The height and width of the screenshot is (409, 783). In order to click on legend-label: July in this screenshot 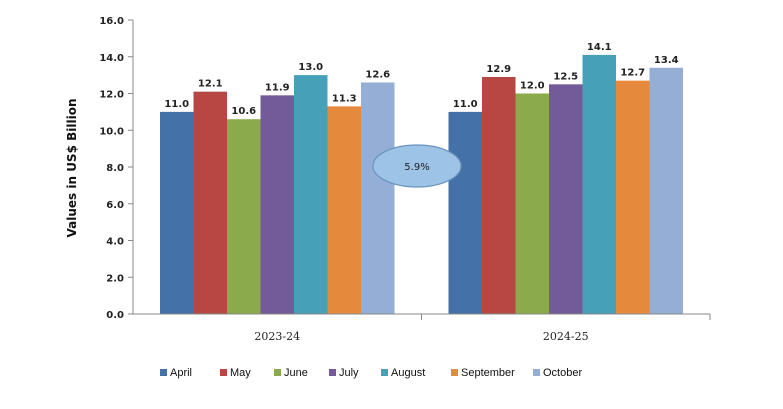, I will do `click(349, 373)`.